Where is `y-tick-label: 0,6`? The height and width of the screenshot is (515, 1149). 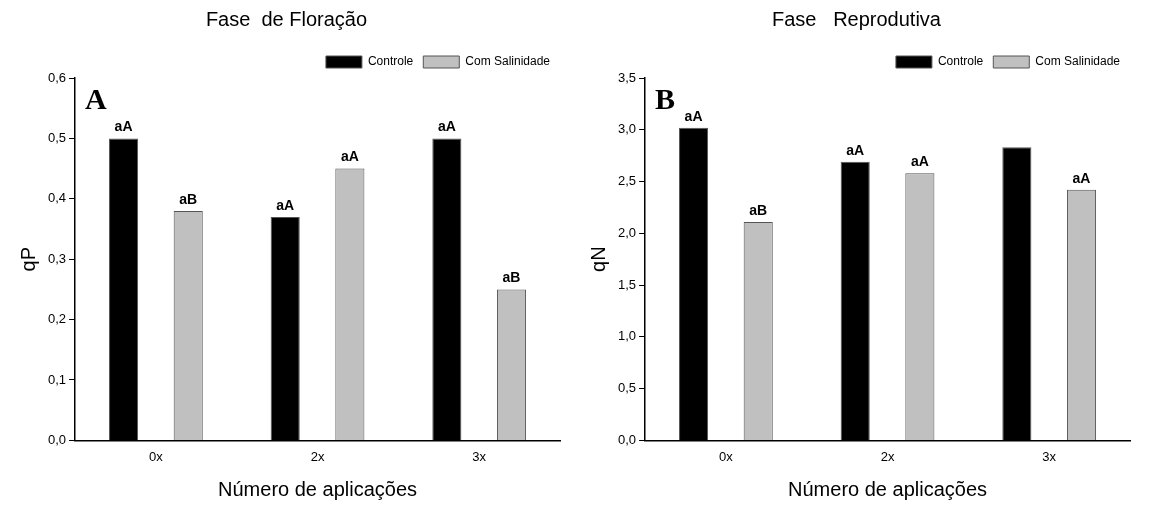 y-tick-label: 0,6 is located at coordinates (57, 77).